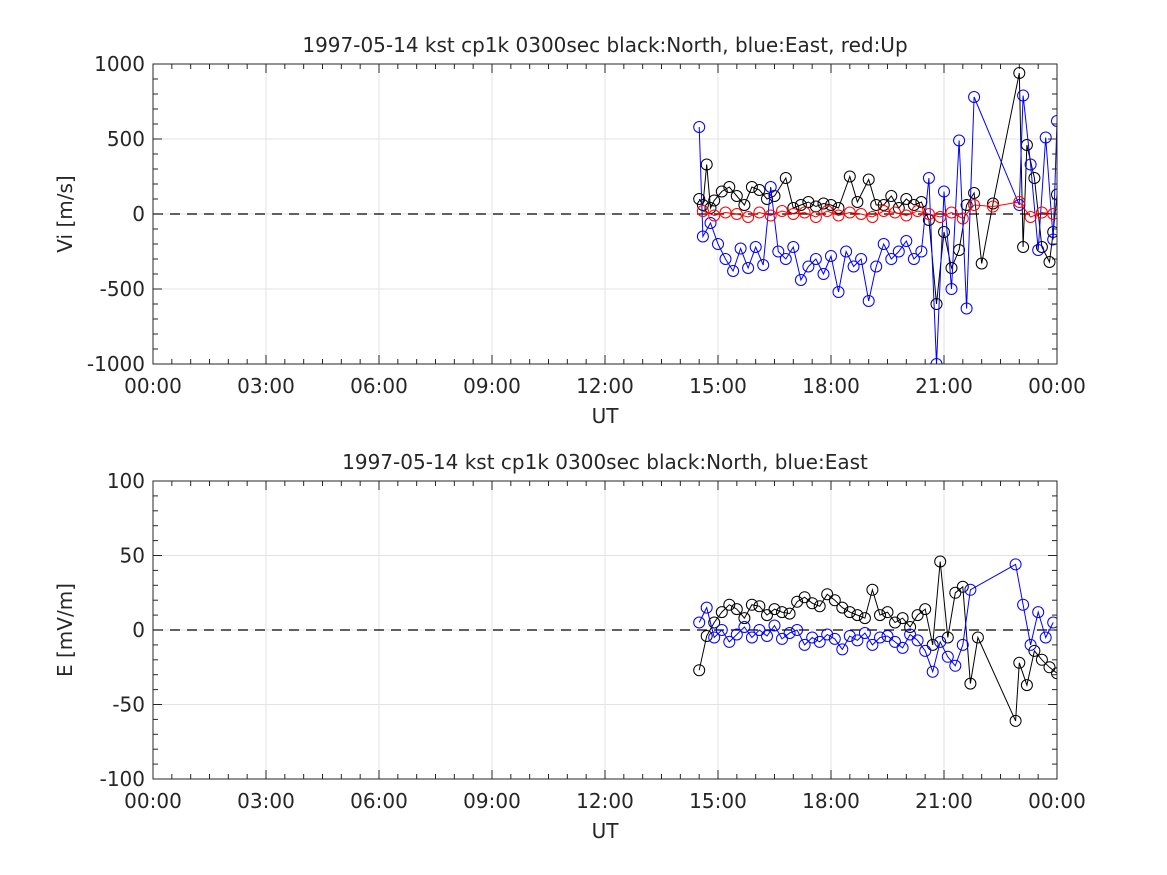  What do you see at coordinates (266, 386) in the screenshot?
I see `x-tick-label: 03:00` at bounding box center [266, 386].